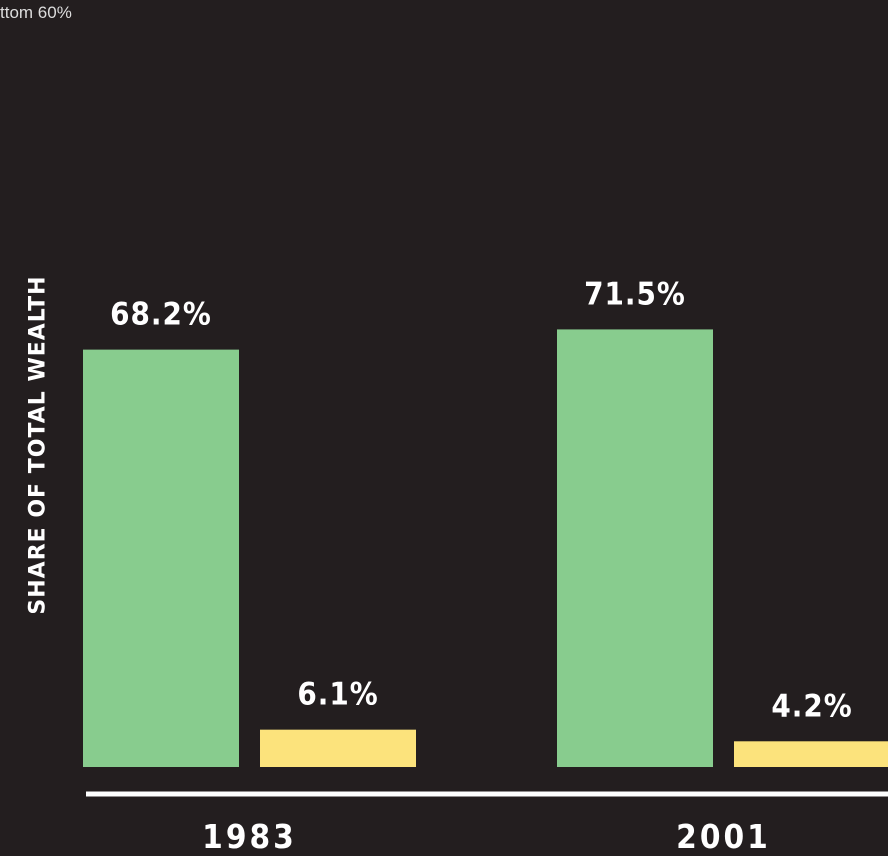 Image resolution: width=888 pixels, height=856 pixels. What do you see at coordinates (36, 12) in the screenshot?
I see `legend-fragment: ttom 60%` at bounding box center [36, 12].